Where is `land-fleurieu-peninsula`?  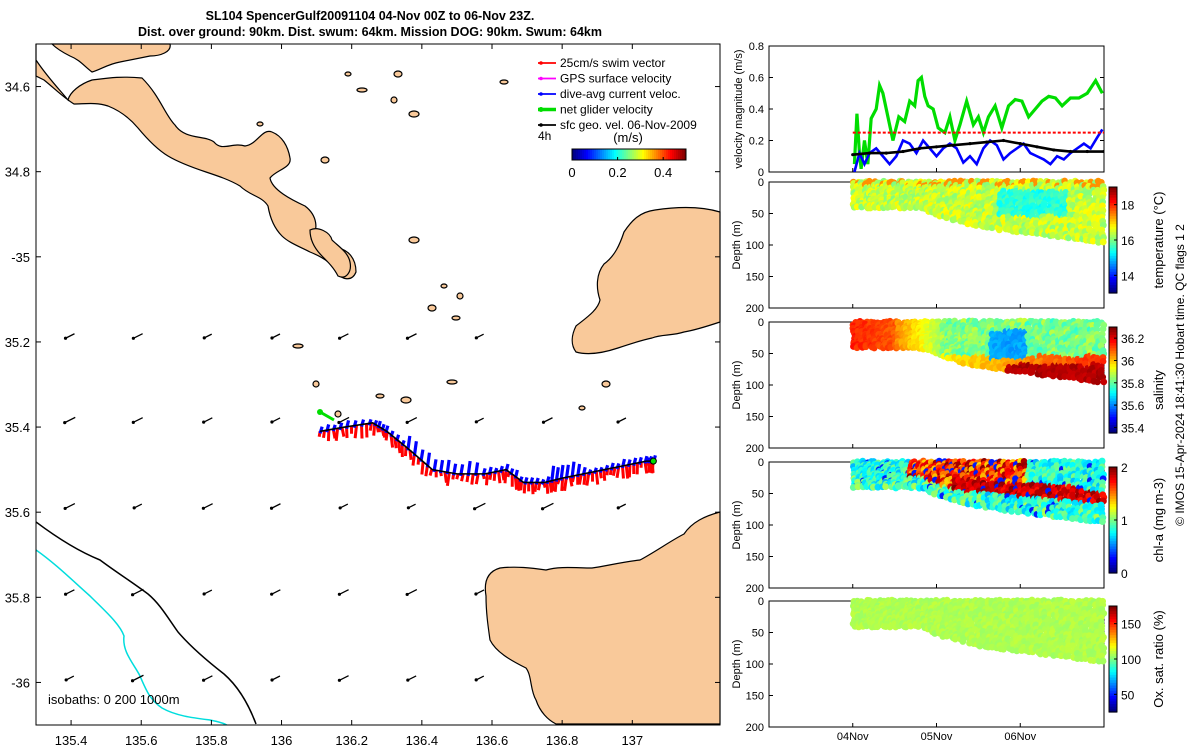
land-fleurieu-peninsula is located at coordinates (602, 618).